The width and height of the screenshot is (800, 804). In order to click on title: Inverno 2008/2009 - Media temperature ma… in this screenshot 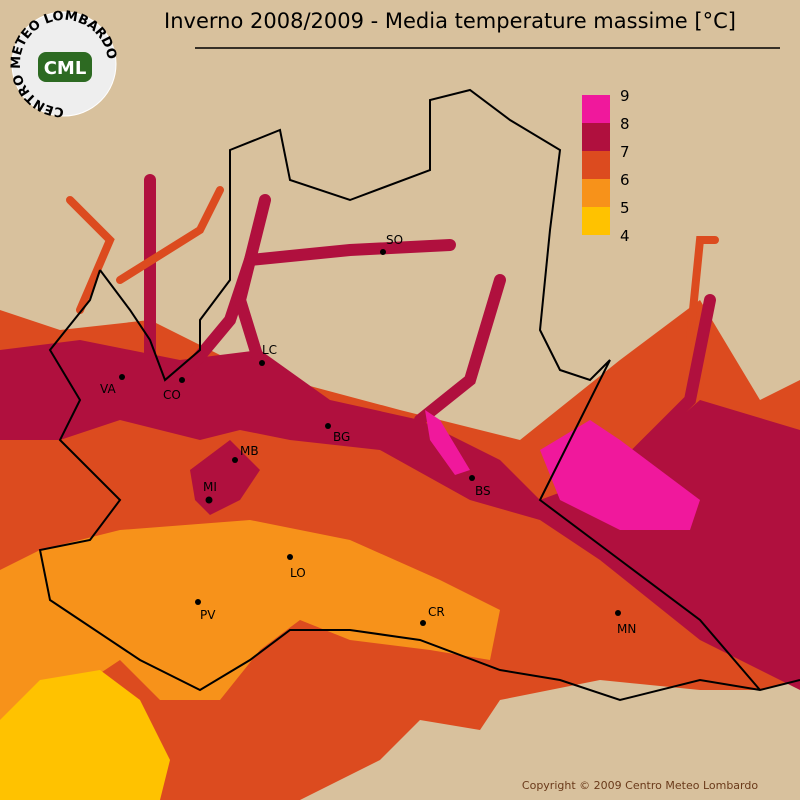, I will do `click(450, 21)`.